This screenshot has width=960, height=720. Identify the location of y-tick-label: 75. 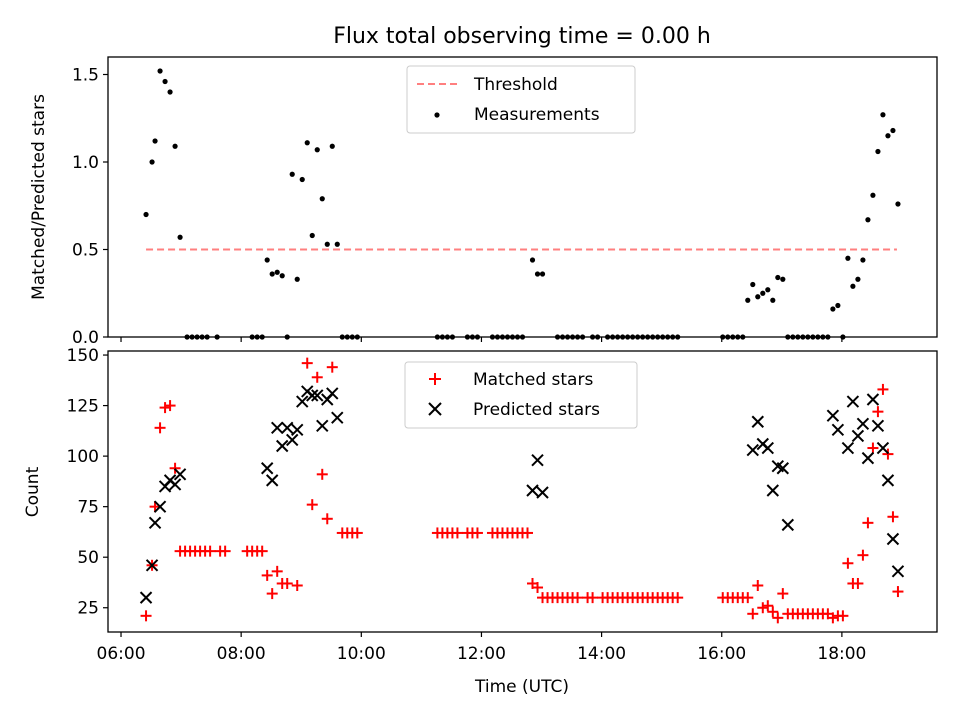
(88, 508).